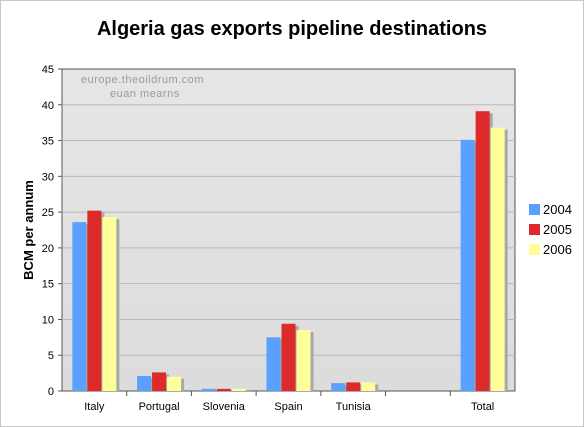  I want to click on bar-2005-Tunisia, so click(353, 386).